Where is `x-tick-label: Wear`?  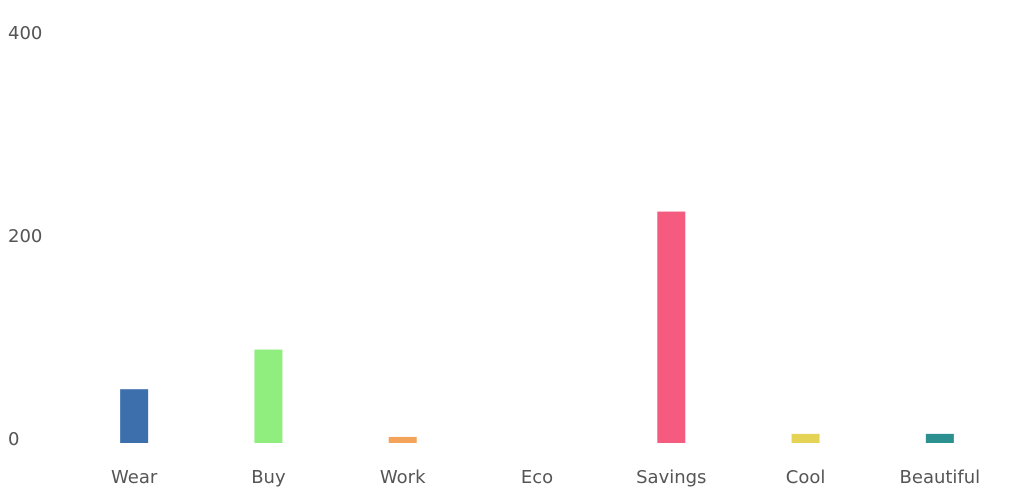 x-tick-label: Wear is located at coordinates (134, 477).